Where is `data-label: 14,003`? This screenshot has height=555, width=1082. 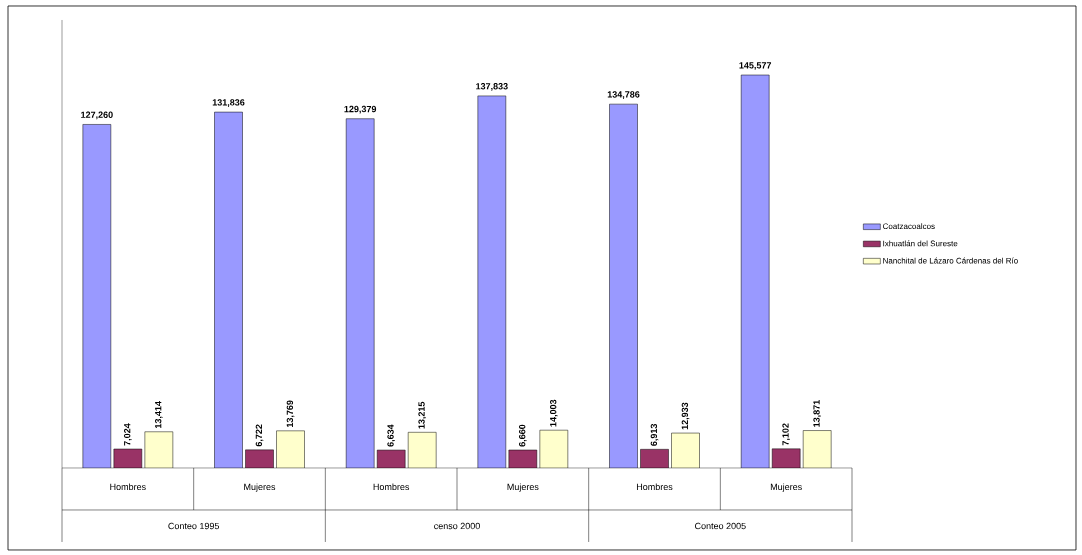
data-label: 14,003 is located at coordinates (554, 413).